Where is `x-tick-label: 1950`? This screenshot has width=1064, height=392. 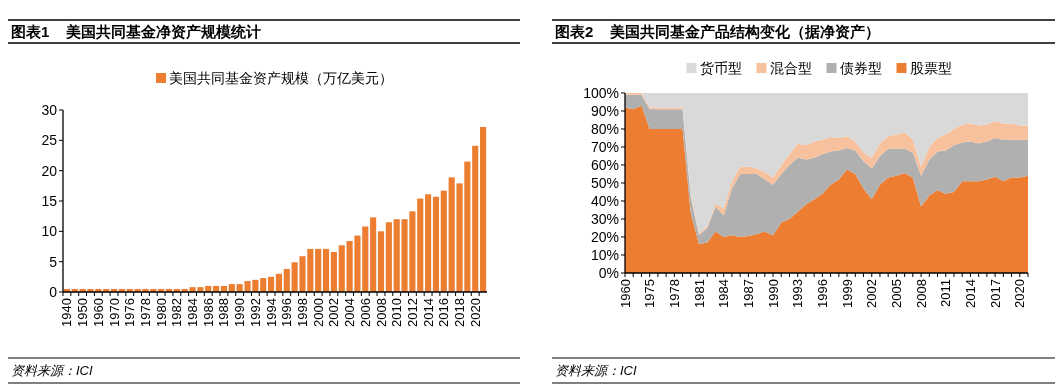
x-tick-label: 1950 is located at coordinates (83, 312).